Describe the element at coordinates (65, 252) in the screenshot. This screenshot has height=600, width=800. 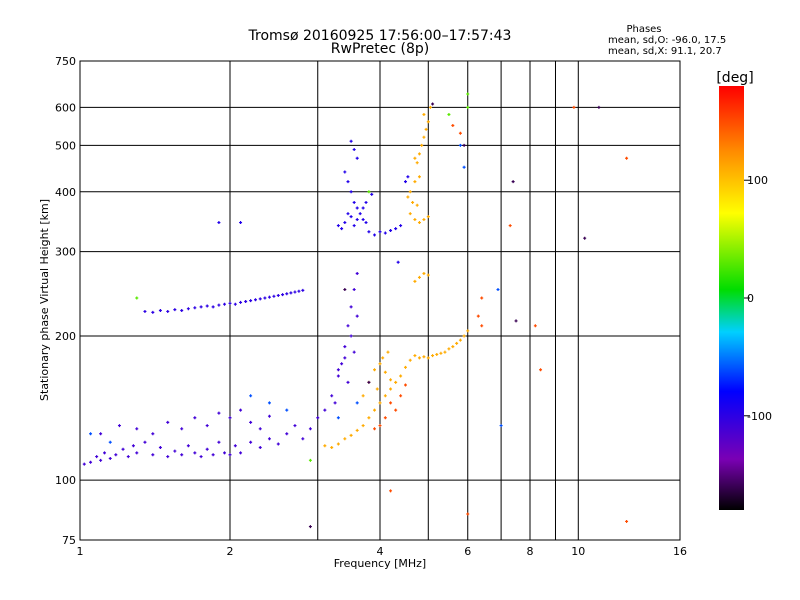
I see `y-tick-label: 300` at that location.